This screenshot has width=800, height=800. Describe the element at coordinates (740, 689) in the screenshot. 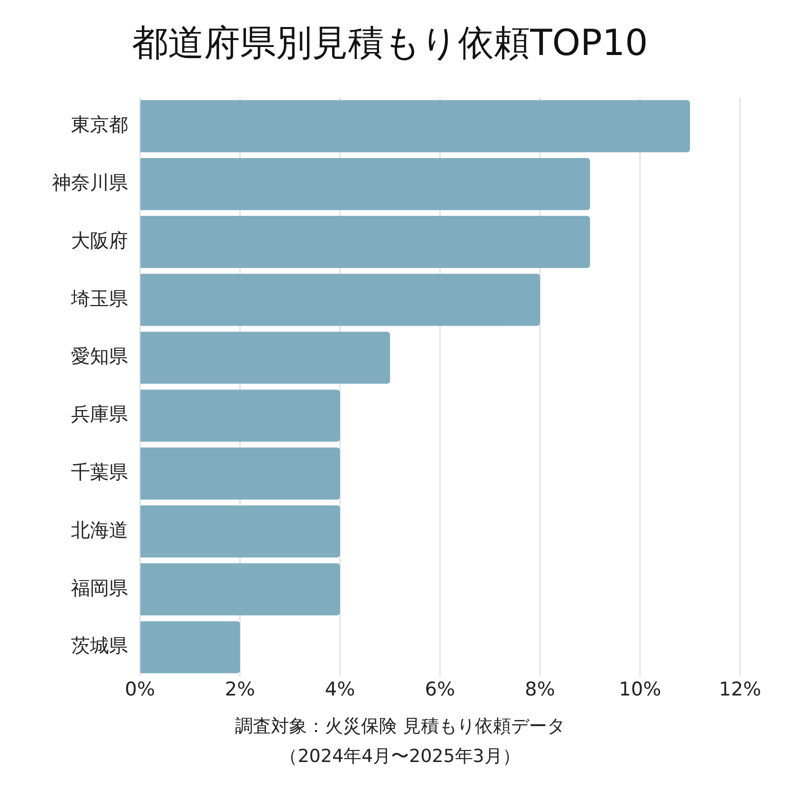

I see `x-tick-label: 12%` at that location.